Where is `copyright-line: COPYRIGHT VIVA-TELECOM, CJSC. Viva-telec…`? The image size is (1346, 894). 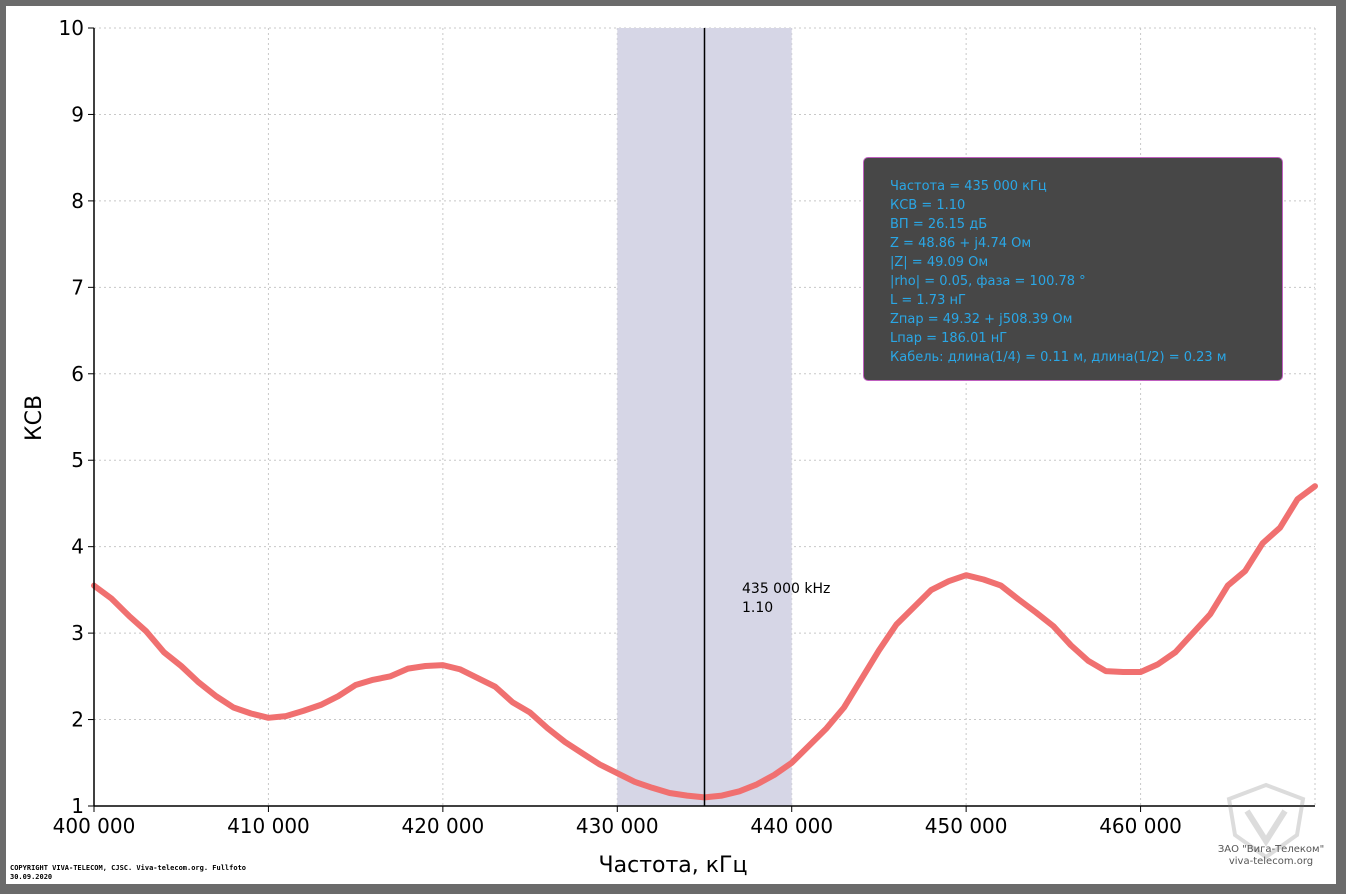
copyright-line: COPYRIGHT VIVA-TELECOM, CJSC. Viva-telec… is located at coordinates (128, 868).